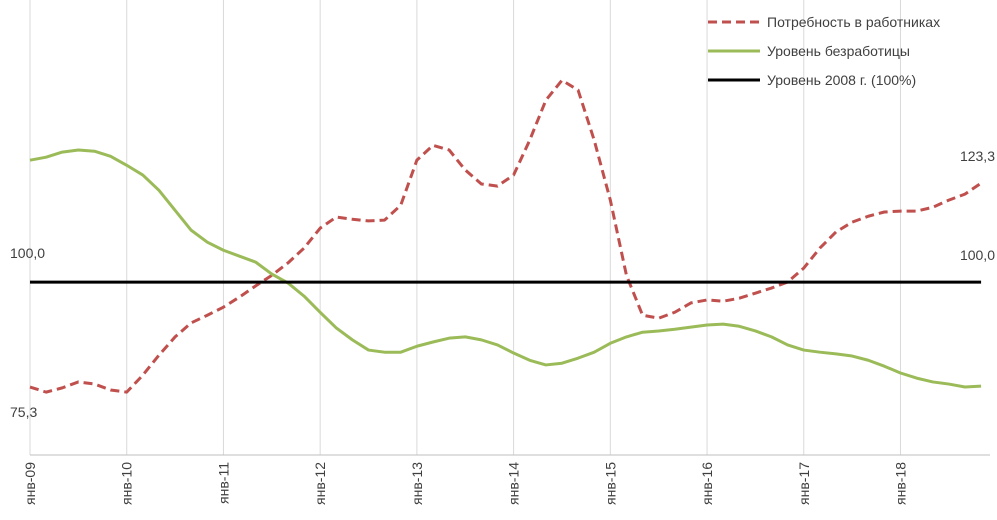  What do you see at coordinates (804, 483) in the screenshot?
I see `x-tick-label: янв-17` at bounding box center [804, 483].